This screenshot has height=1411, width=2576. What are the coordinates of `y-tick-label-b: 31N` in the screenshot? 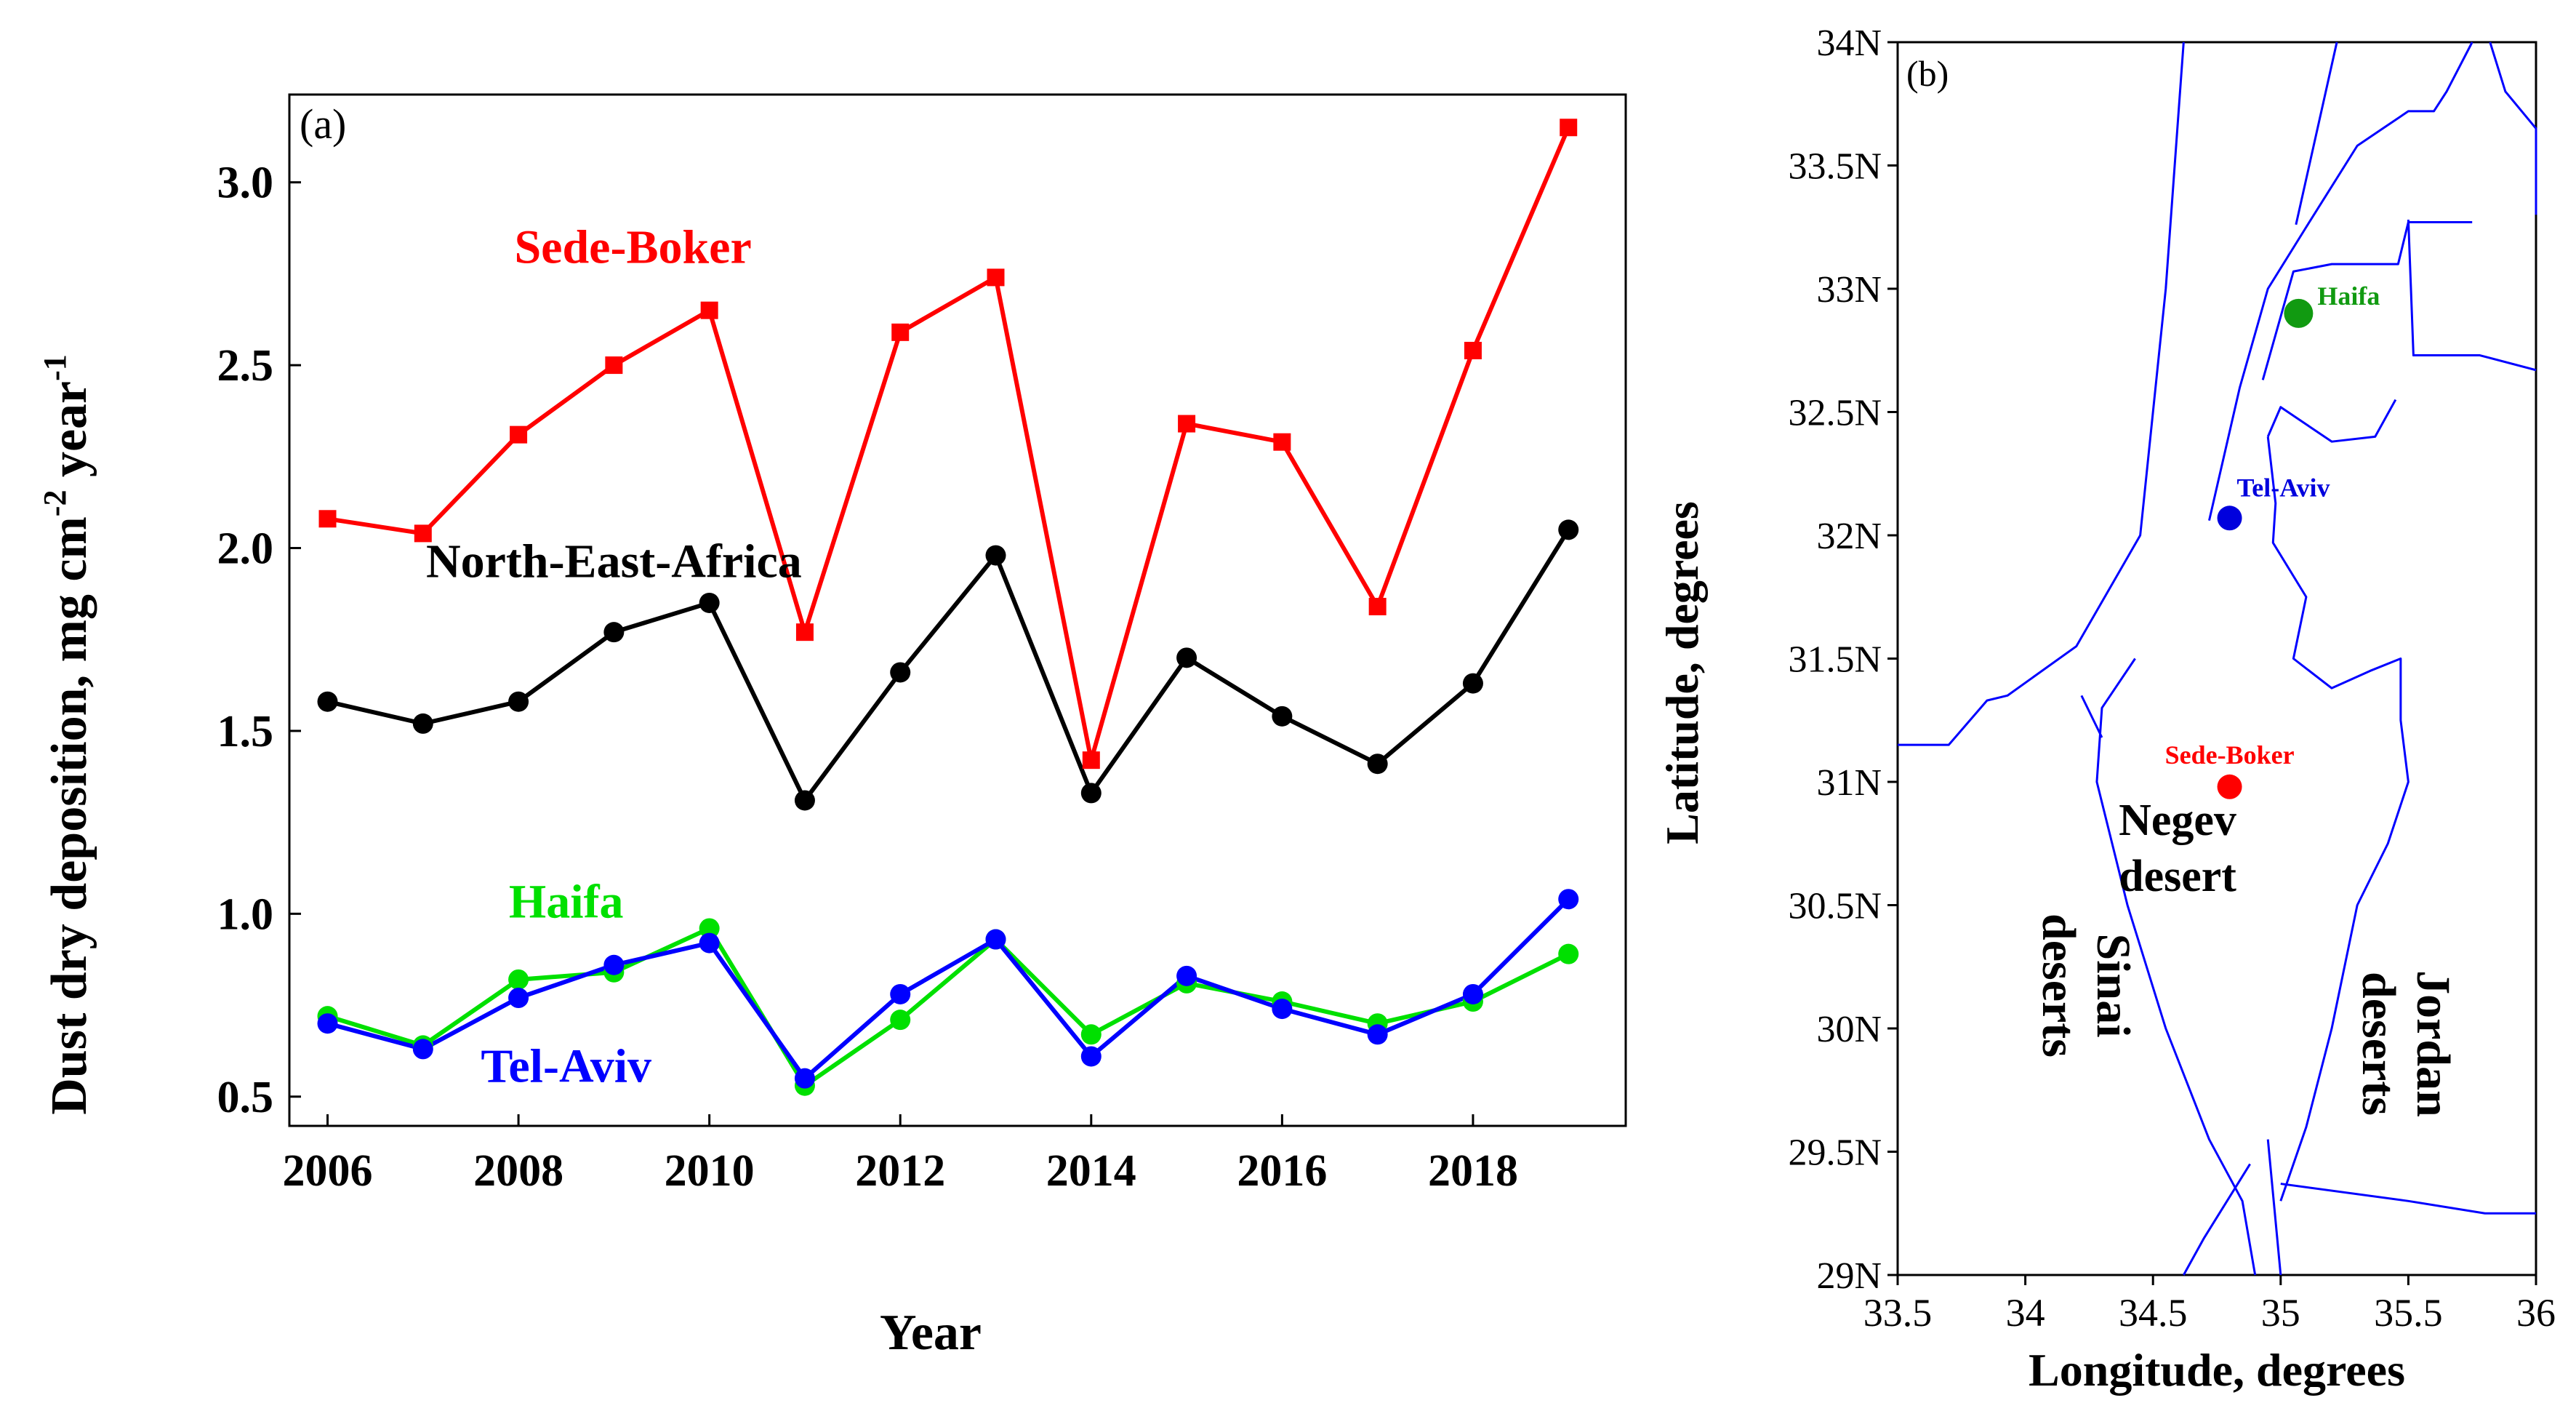 It's located at (1849, 783).